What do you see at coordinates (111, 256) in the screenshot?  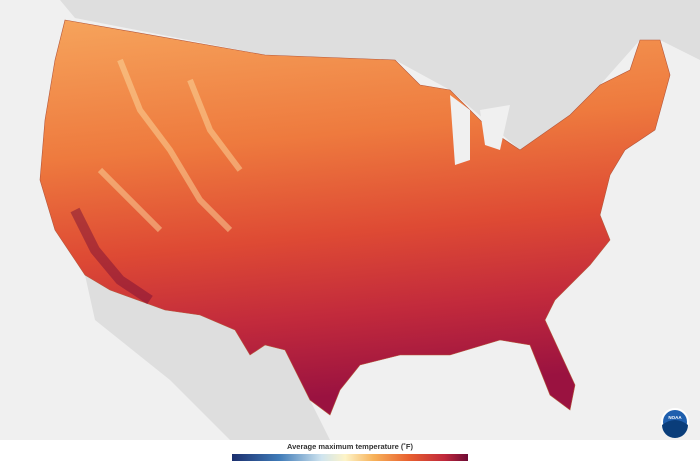 I see `desert-heat` at bounding box center [111, 256].